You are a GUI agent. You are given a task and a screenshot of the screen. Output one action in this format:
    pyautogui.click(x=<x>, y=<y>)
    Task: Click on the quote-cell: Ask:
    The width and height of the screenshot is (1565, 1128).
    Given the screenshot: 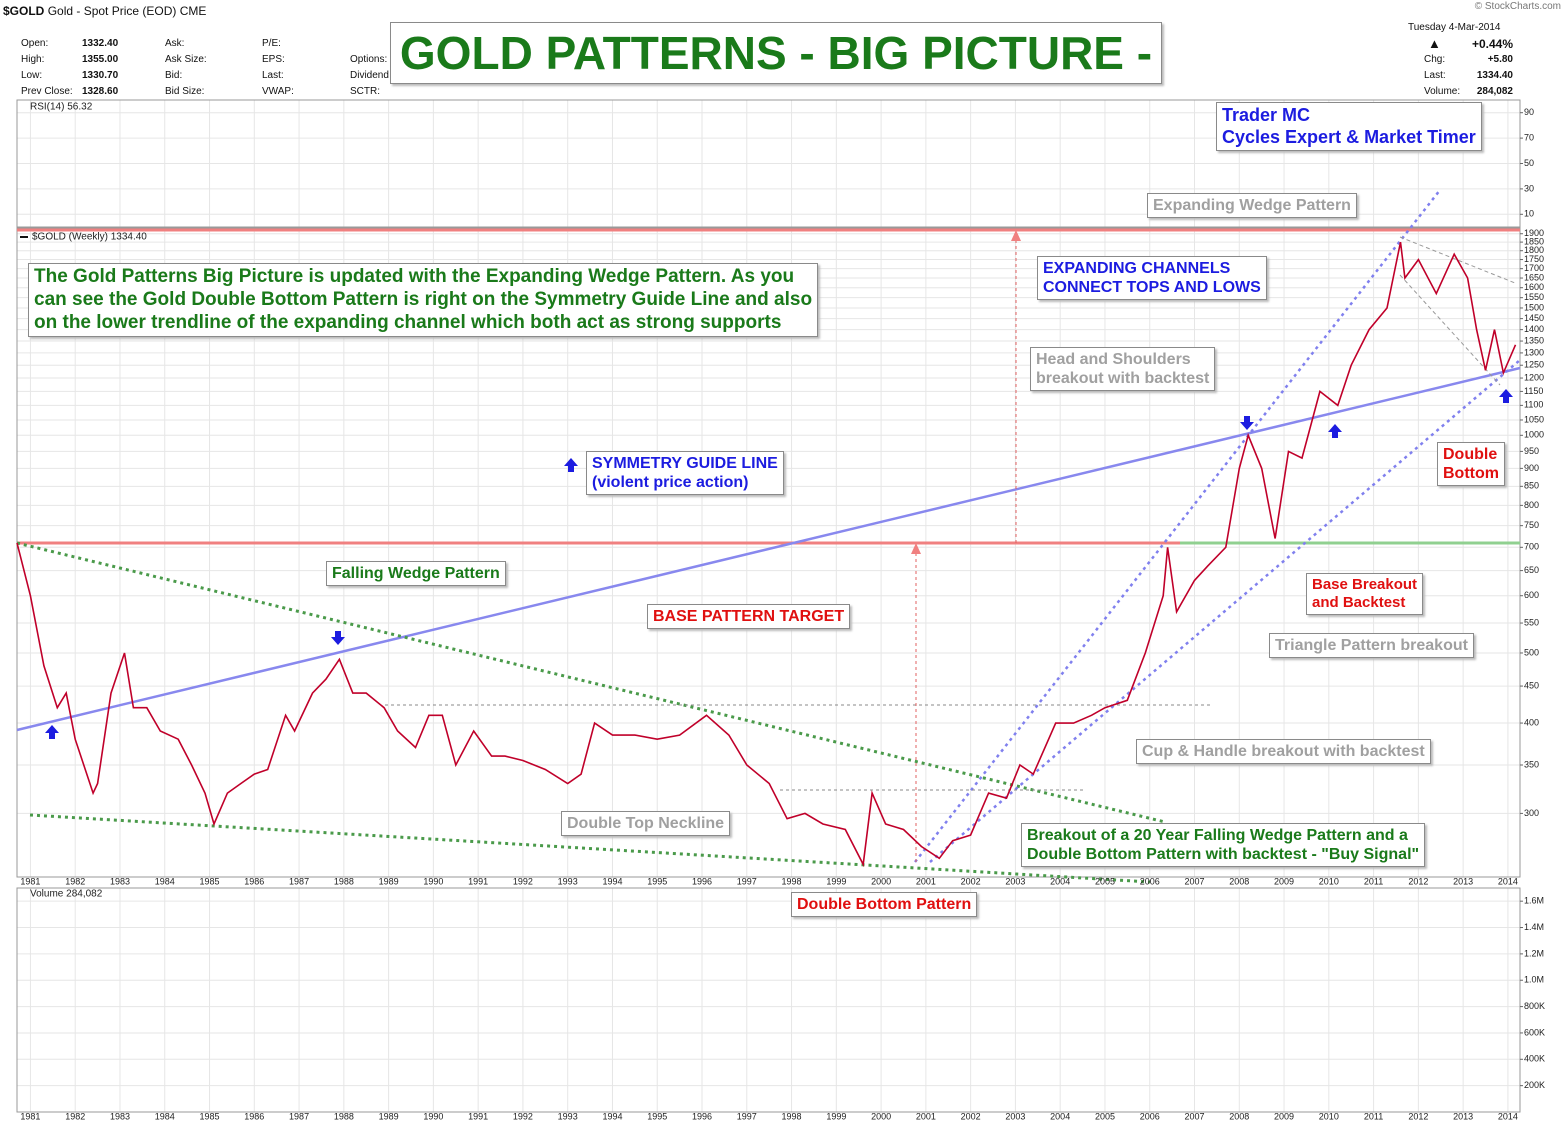 What is the action you would take?
    pyautogui.click(x=175, y=43)
    